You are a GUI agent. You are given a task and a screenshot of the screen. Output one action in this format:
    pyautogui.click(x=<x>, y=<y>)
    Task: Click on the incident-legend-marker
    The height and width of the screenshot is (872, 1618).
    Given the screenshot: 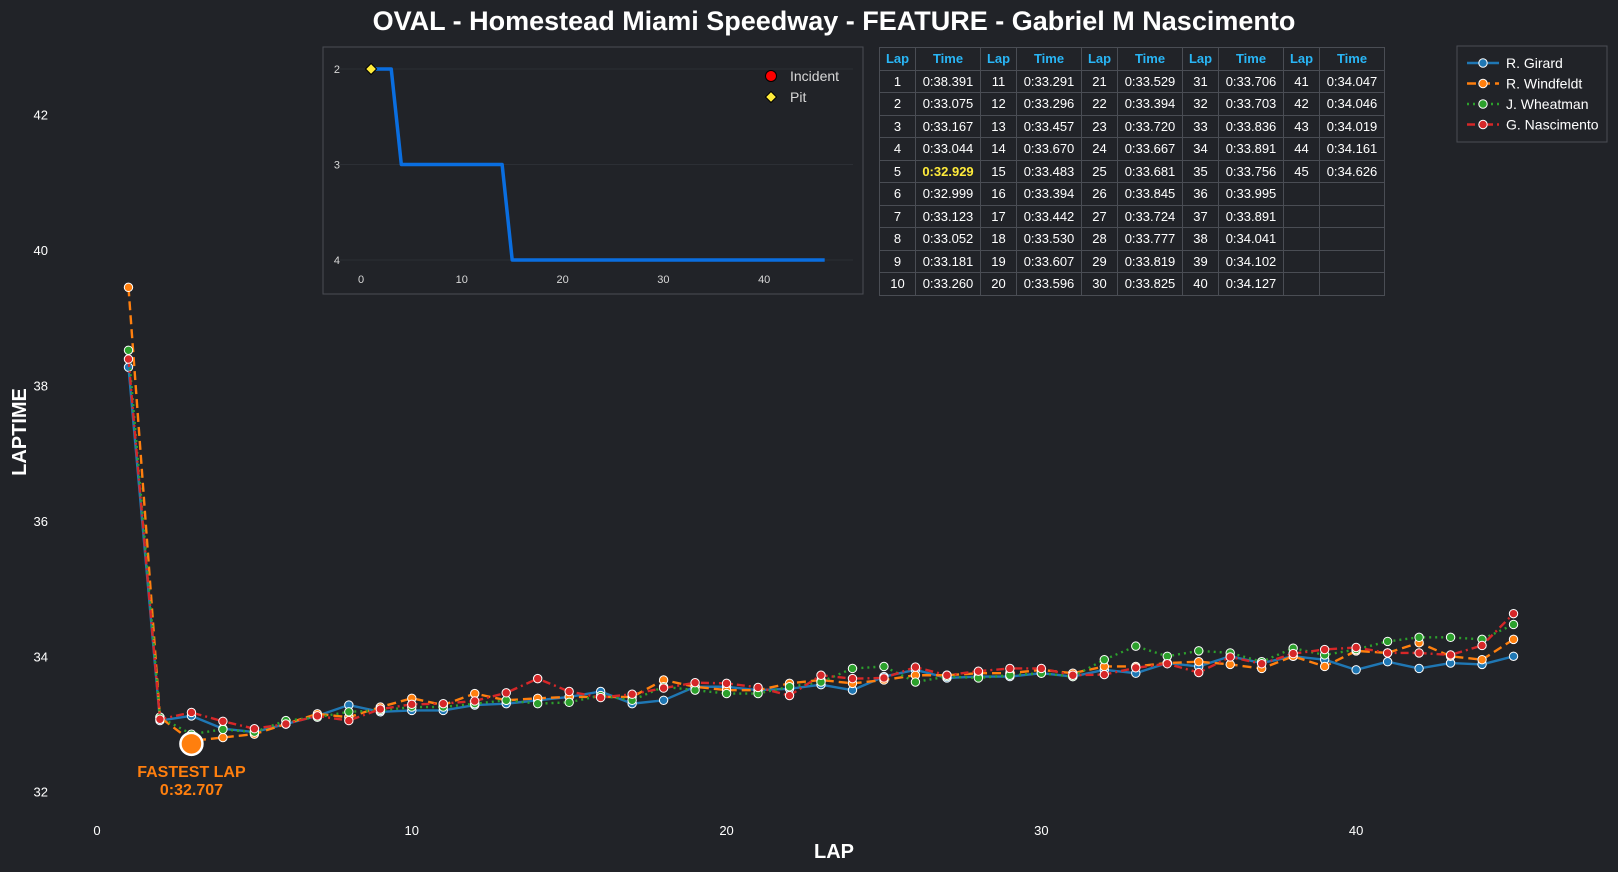 What is the action you would take?
    pyautogui.click(x=771, y=76)
    